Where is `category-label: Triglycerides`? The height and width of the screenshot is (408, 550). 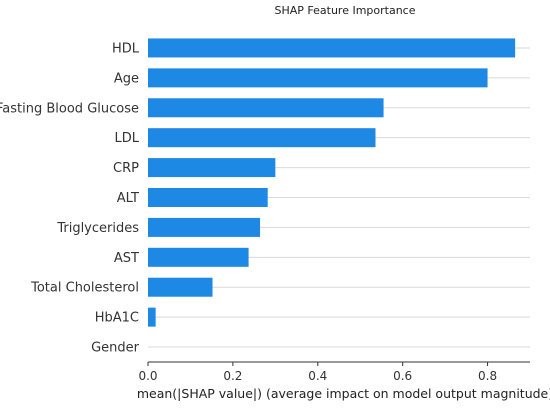 category-label: Triglycerides is located at coordinates (97, 228).